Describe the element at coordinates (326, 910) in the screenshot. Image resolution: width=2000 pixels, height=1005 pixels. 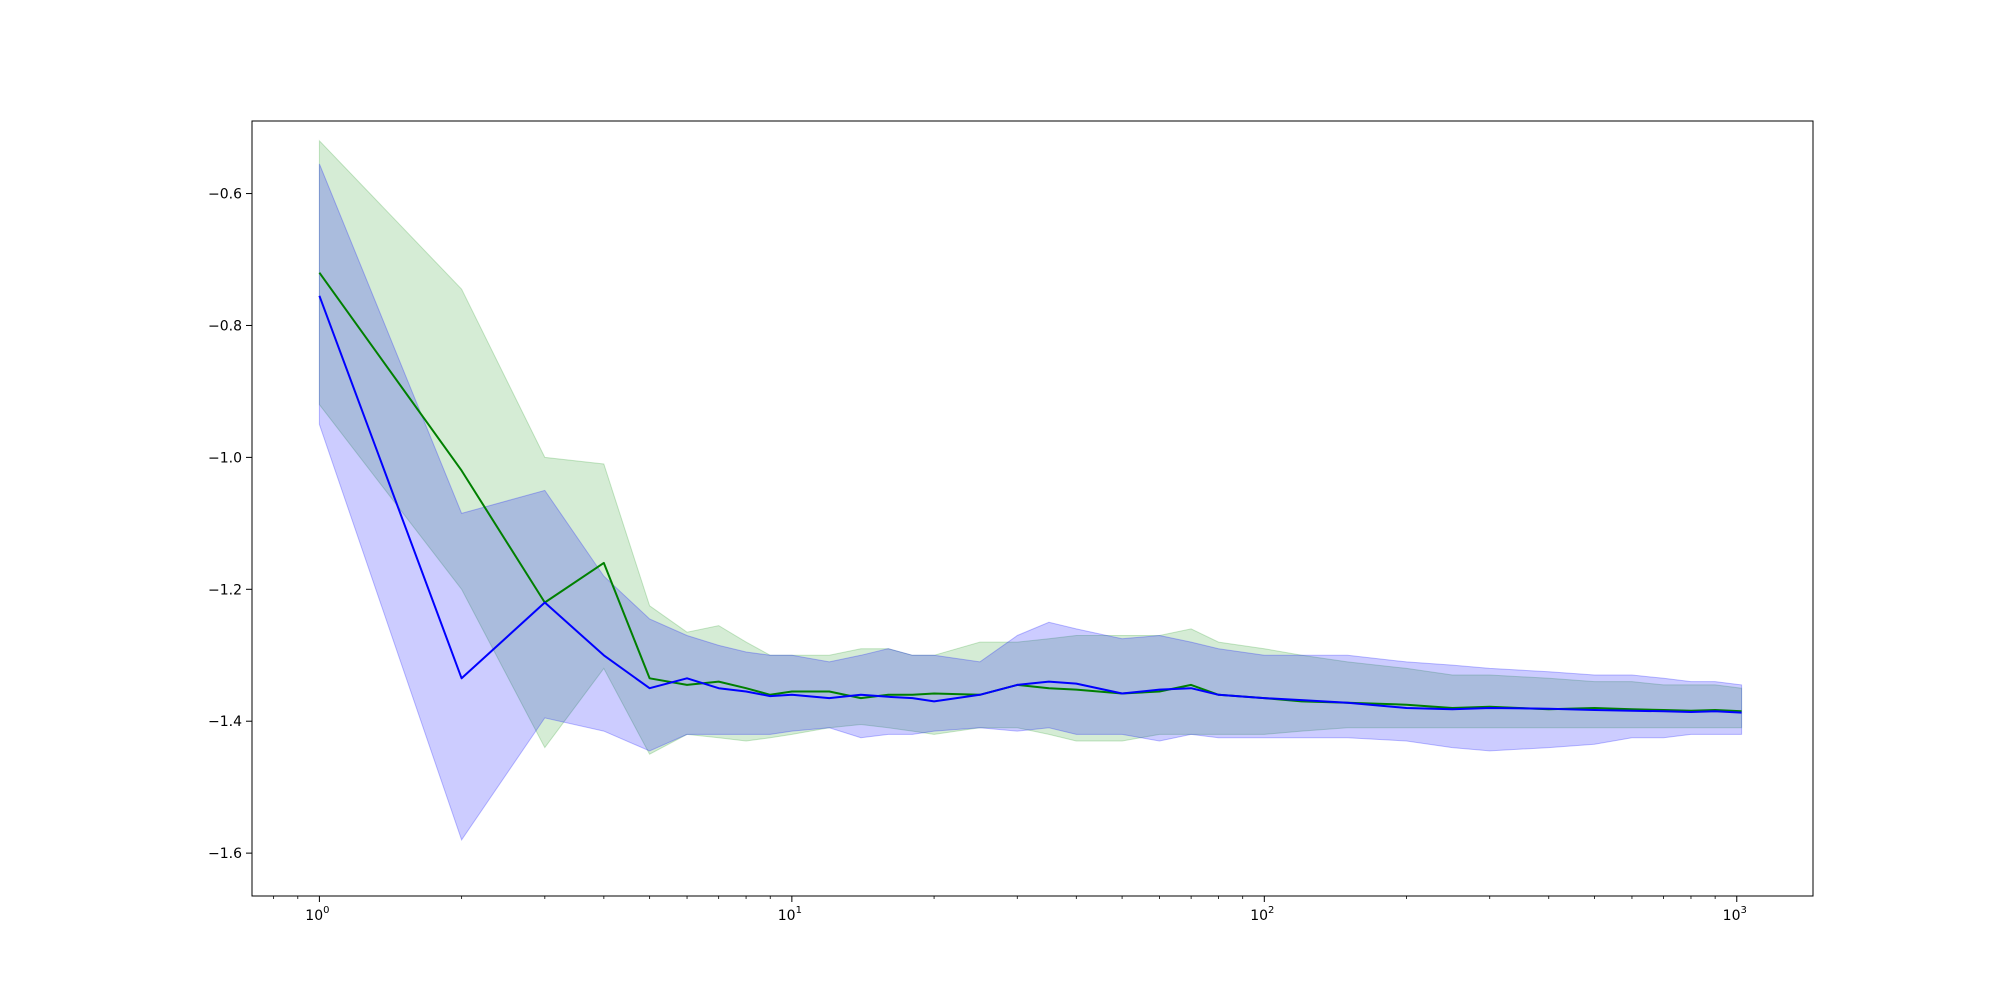
I see `x-tick-exponent: 0` at that location.